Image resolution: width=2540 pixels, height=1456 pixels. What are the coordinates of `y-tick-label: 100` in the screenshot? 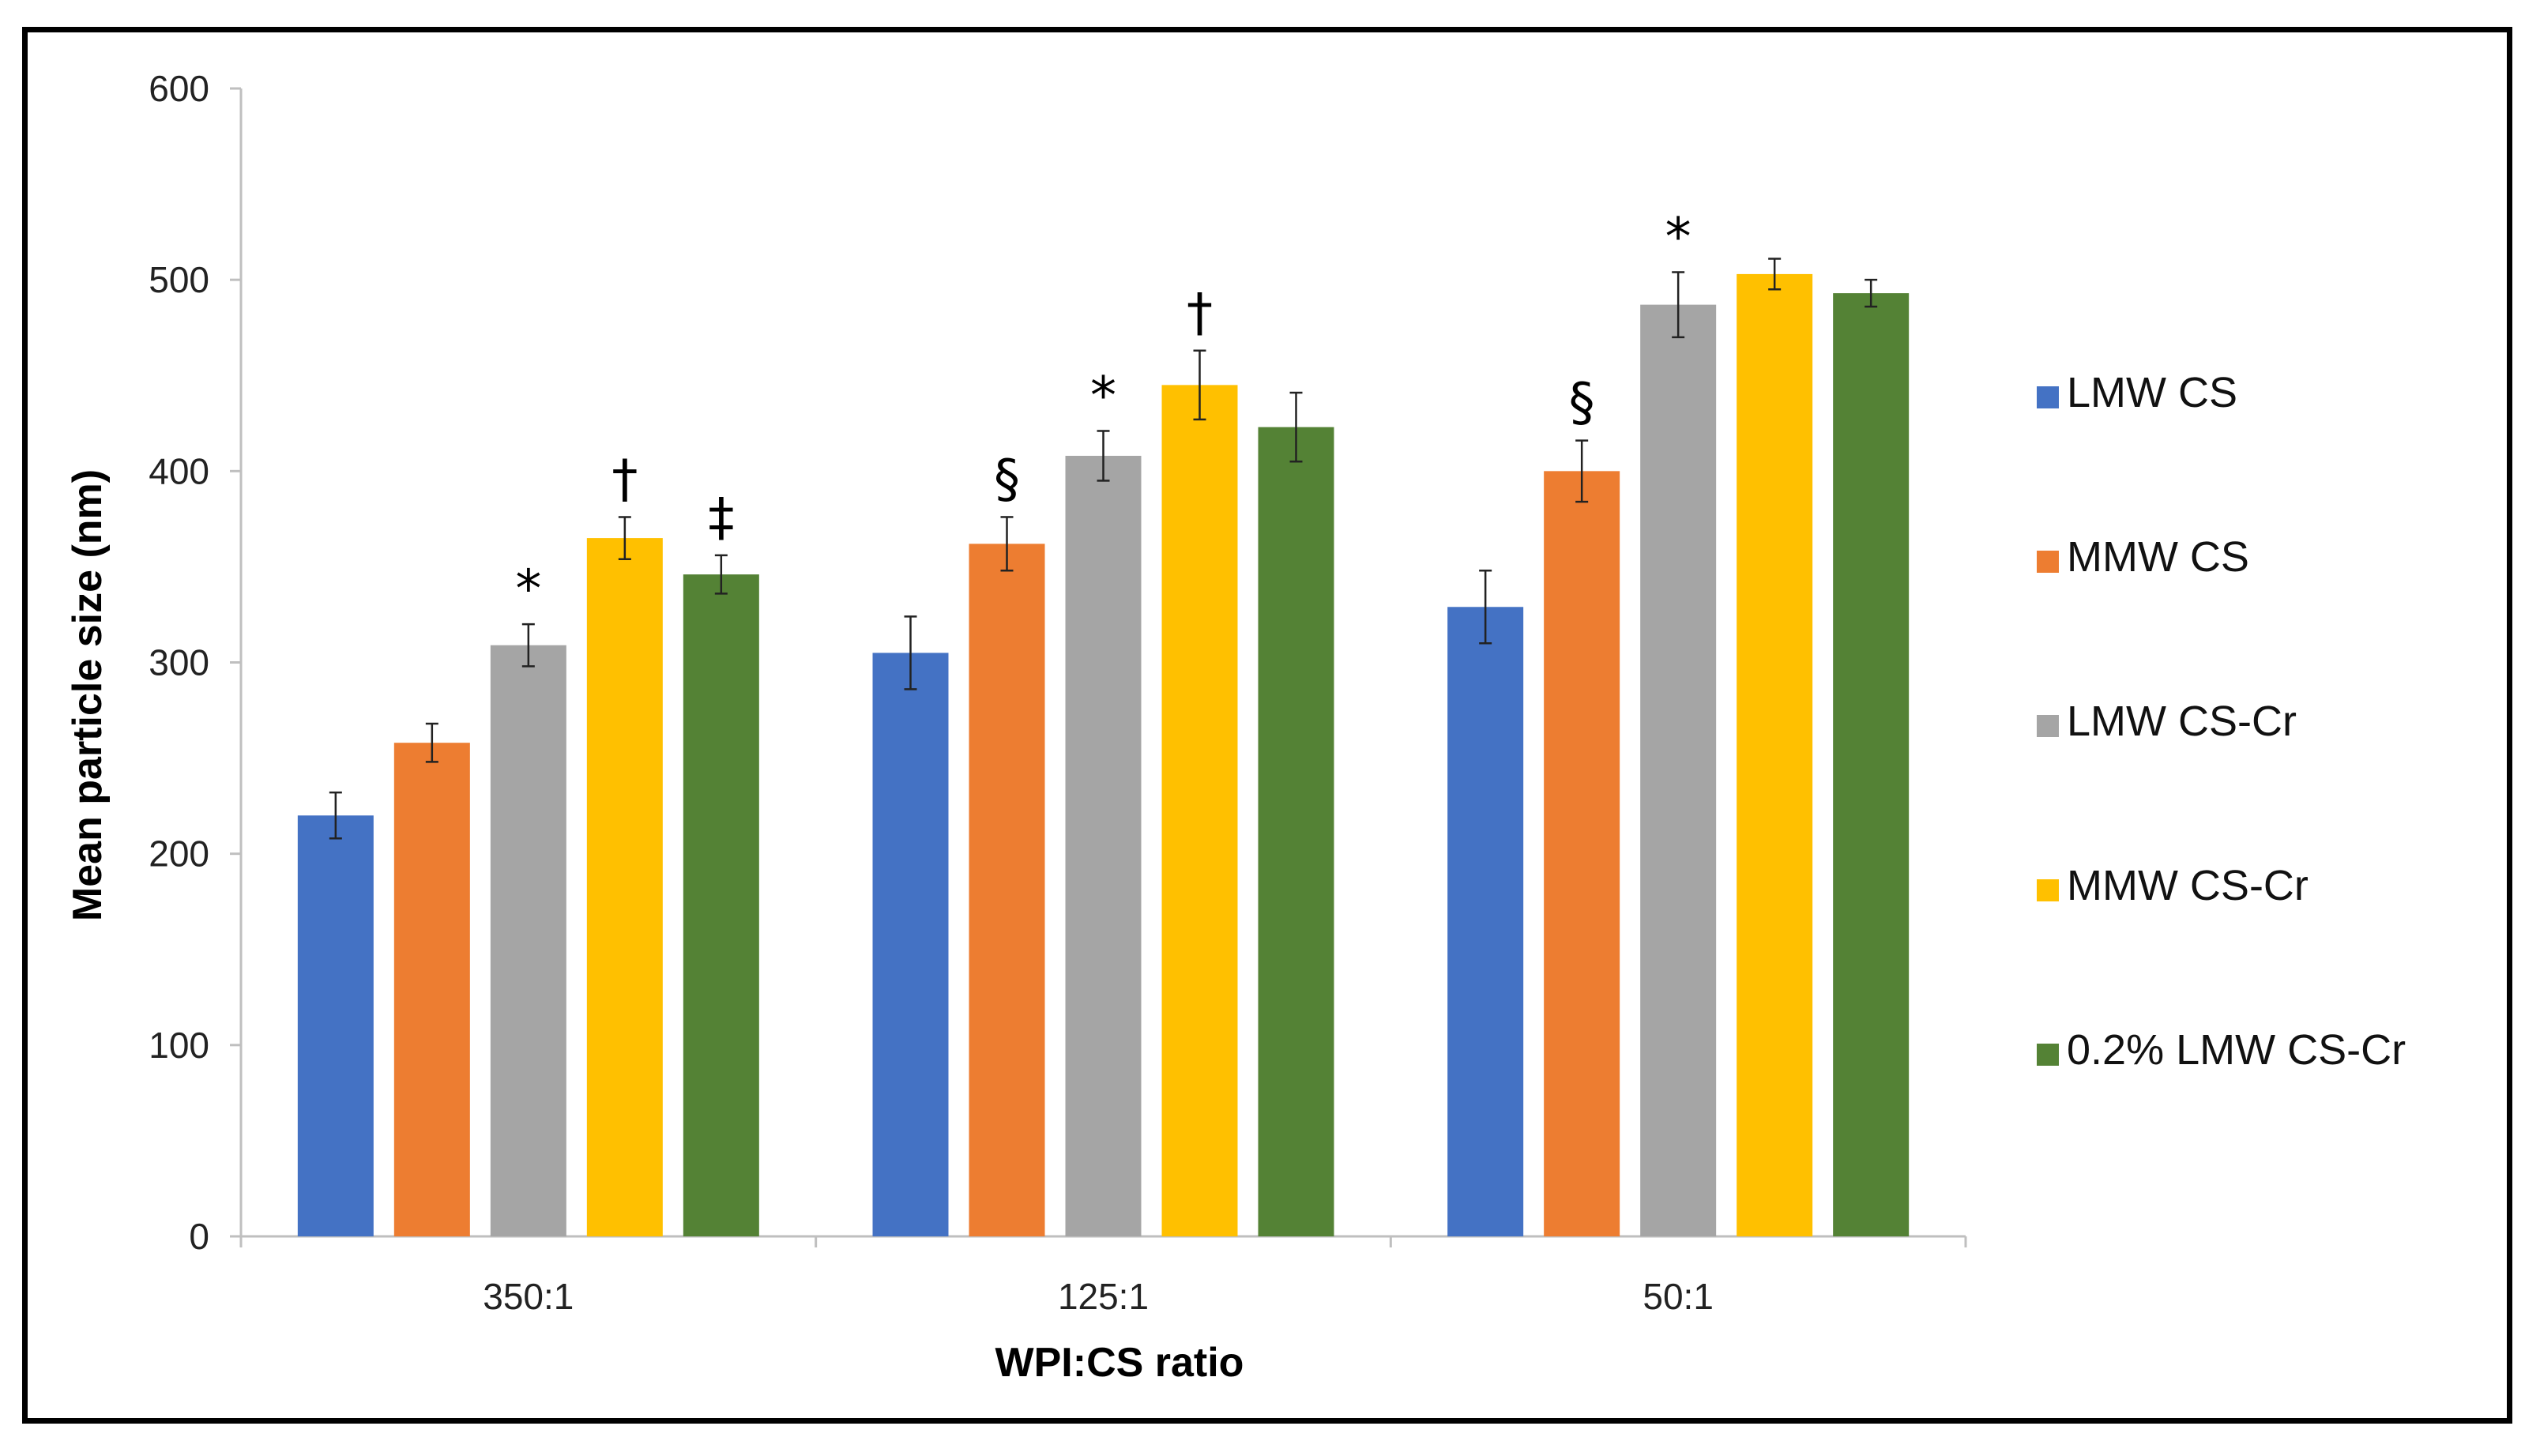 It's located at (179, 1045).